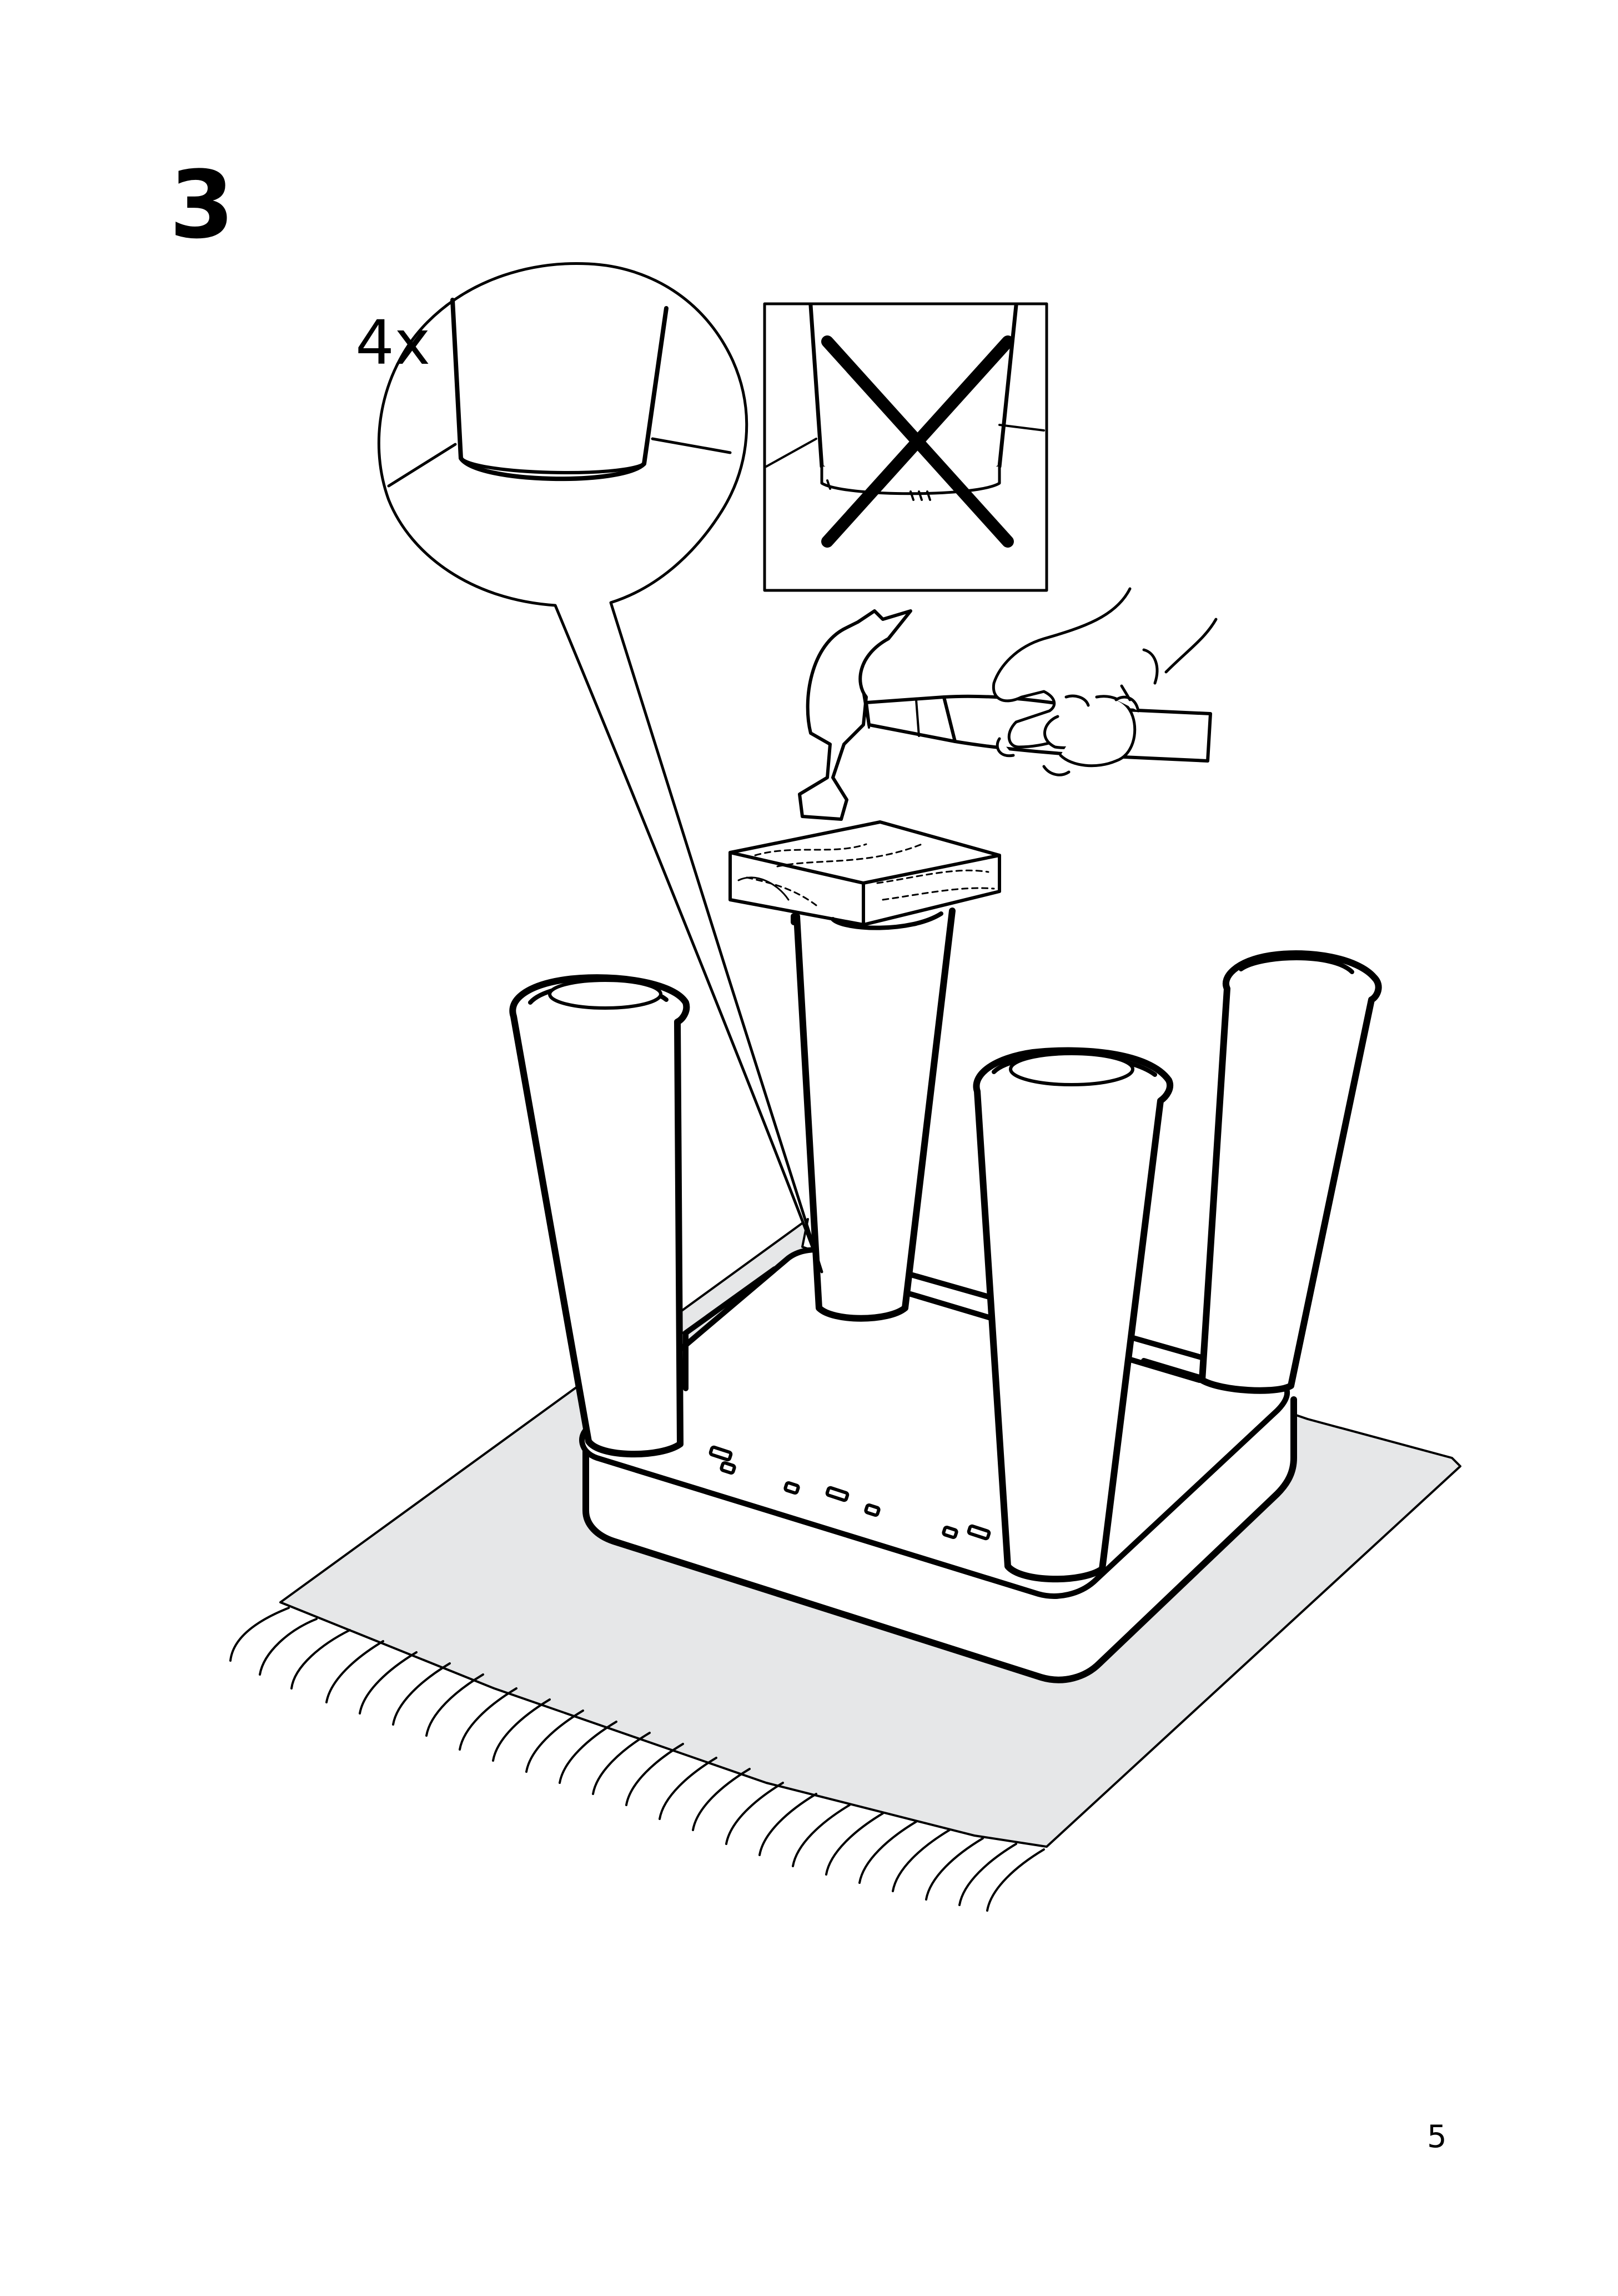  What do you see at coordinates (201, 205) in the screenshot?
I see `step-number: 3` at bounding box center [201, 205].